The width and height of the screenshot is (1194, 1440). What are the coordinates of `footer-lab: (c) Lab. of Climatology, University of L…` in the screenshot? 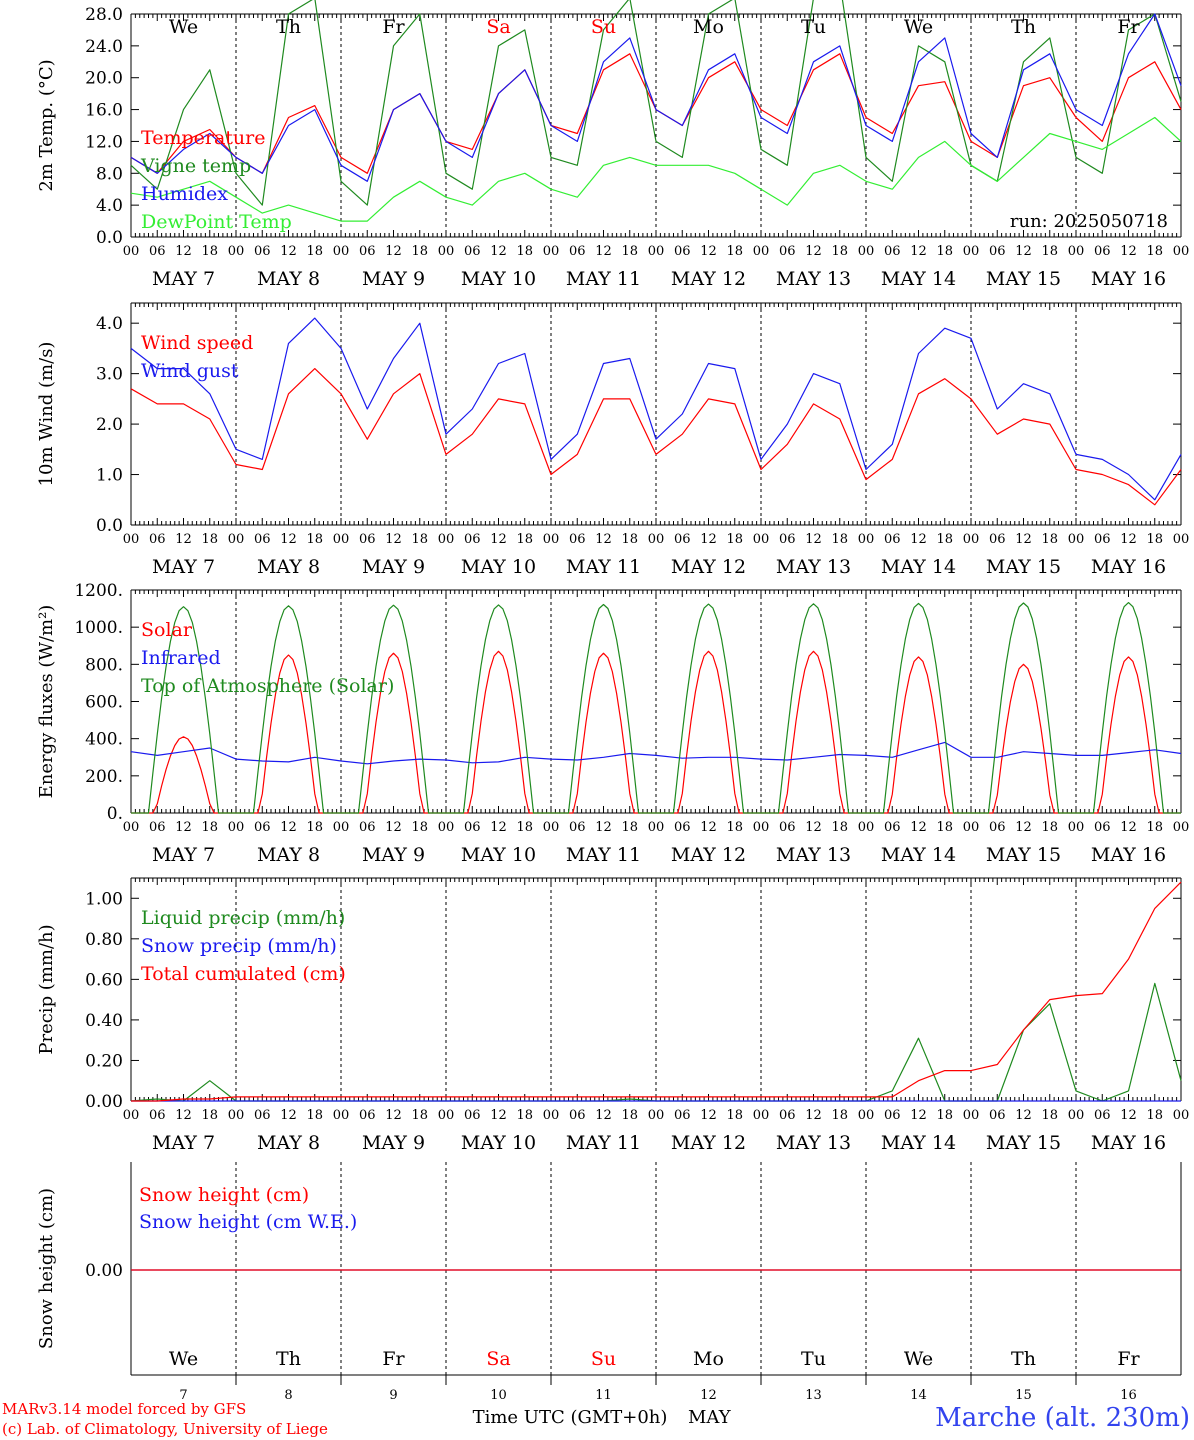 It's located at (165, 1429).